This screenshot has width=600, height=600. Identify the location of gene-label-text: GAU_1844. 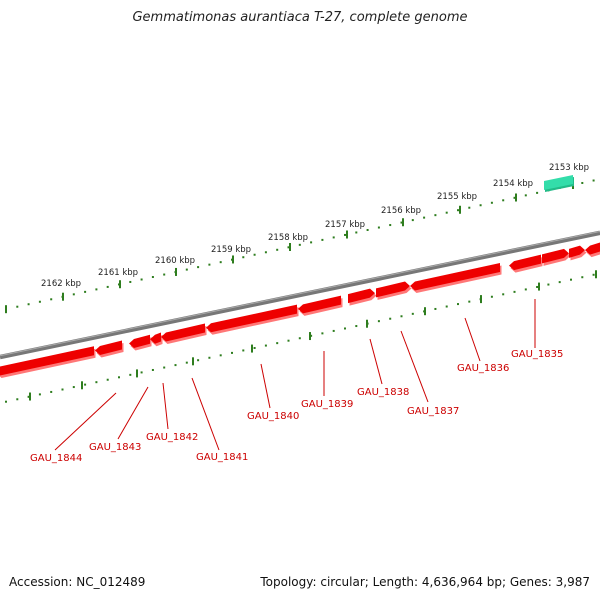
(56, 458).